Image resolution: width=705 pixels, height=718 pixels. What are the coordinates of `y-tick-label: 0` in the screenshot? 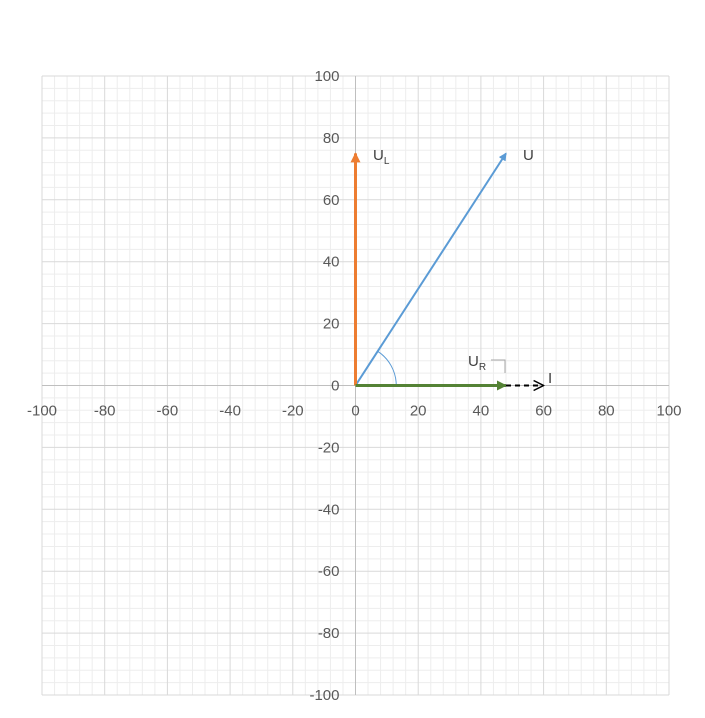 It's located at (335, 386).